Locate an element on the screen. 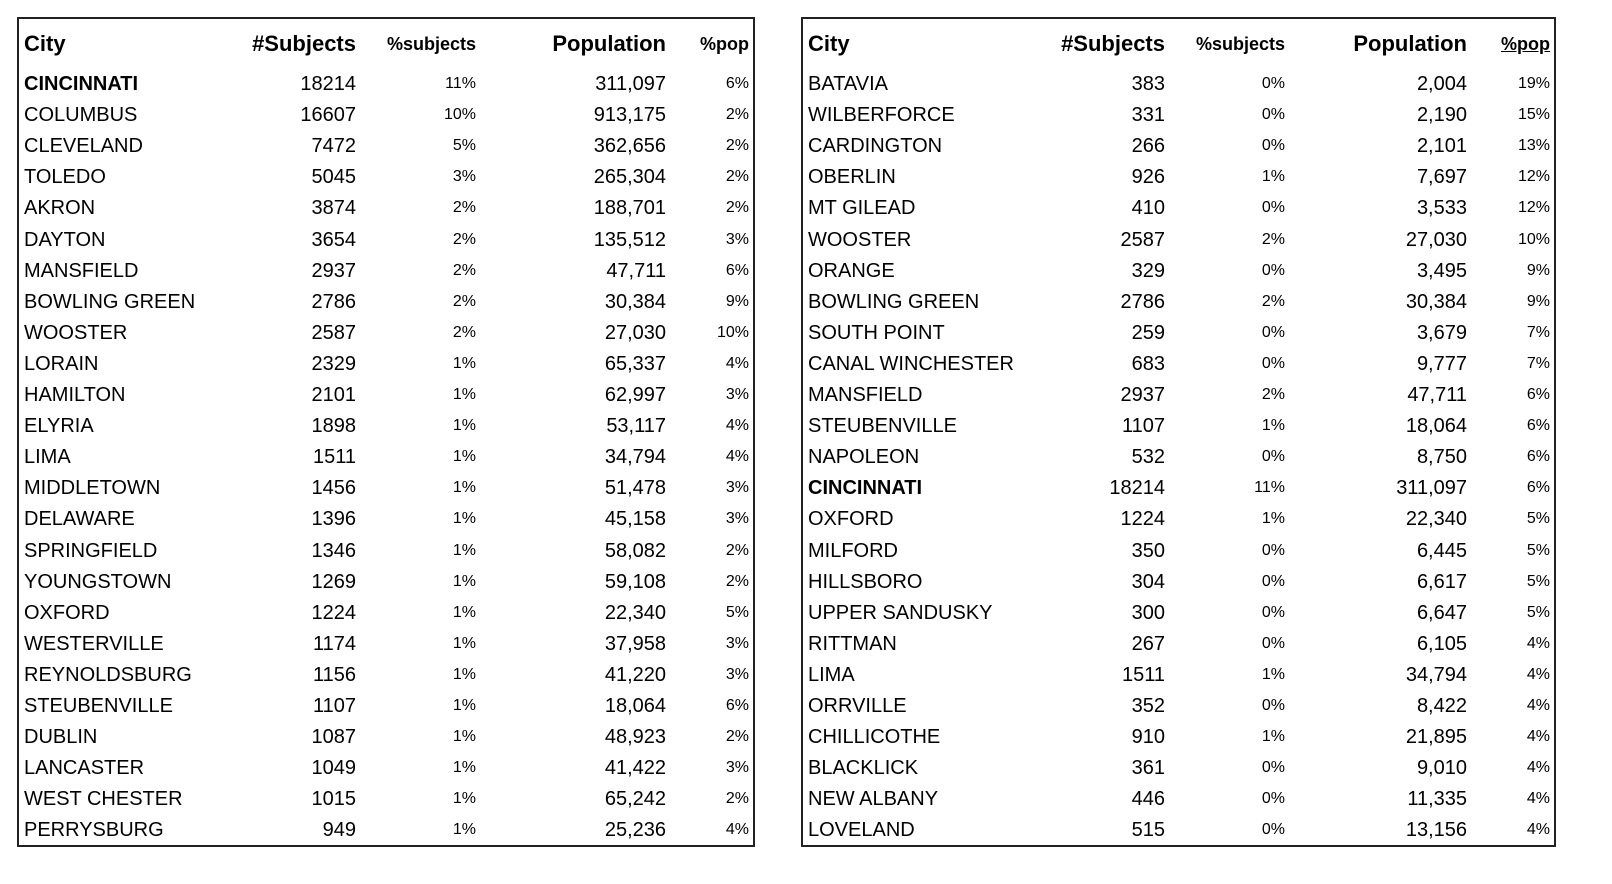 This screenshot has width=1612, height=884. value-cell: 267 is located at coordinates (1148, 643).